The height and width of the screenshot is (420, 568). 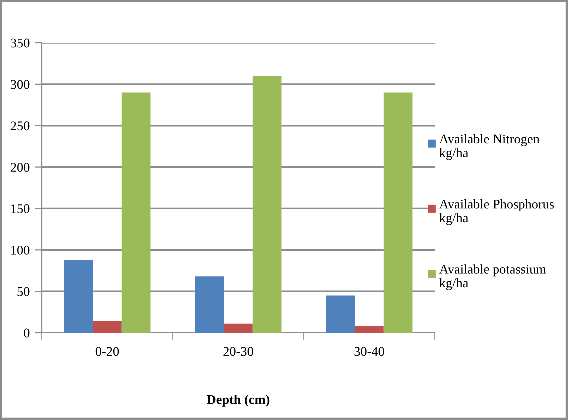 What do you see at coordinates (238, 400) in the screenshot?
I see `x-axis-title: Depth (cm)` at bounding box center [238, 400].